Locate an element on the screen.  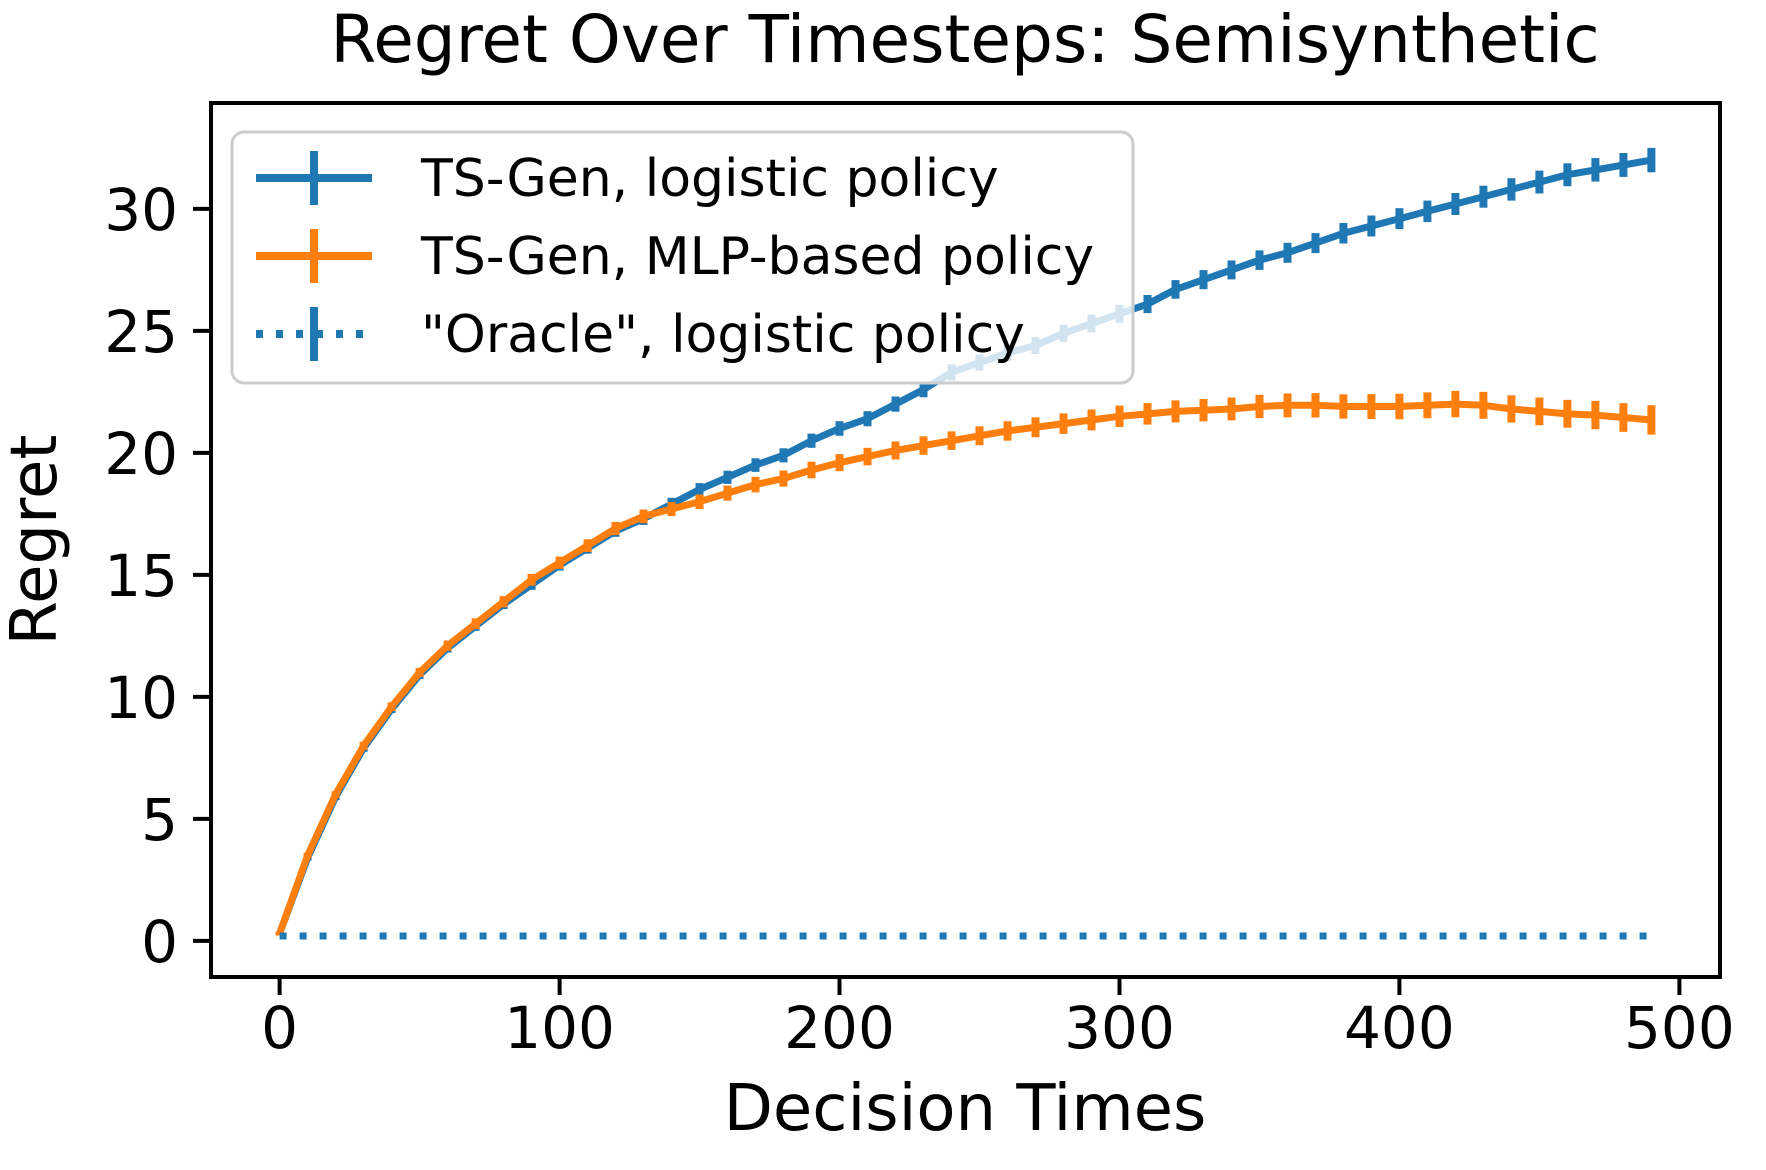
x-tick-label-200: 200 is located at coordinates (839, 1028).